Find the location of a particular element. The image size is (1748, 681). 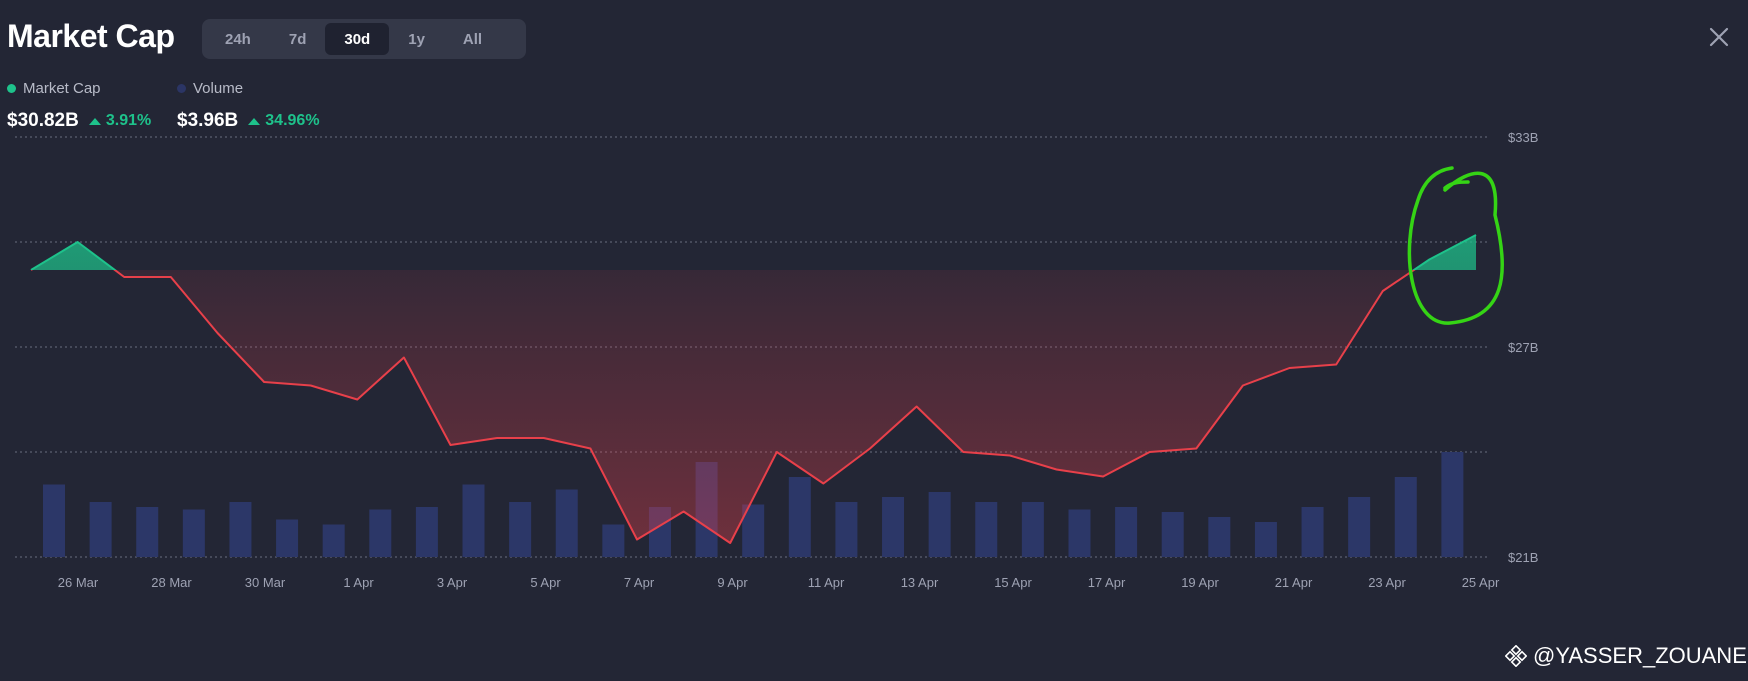

x-tick-label: 28 Mar is located at coordinates (171, 582).